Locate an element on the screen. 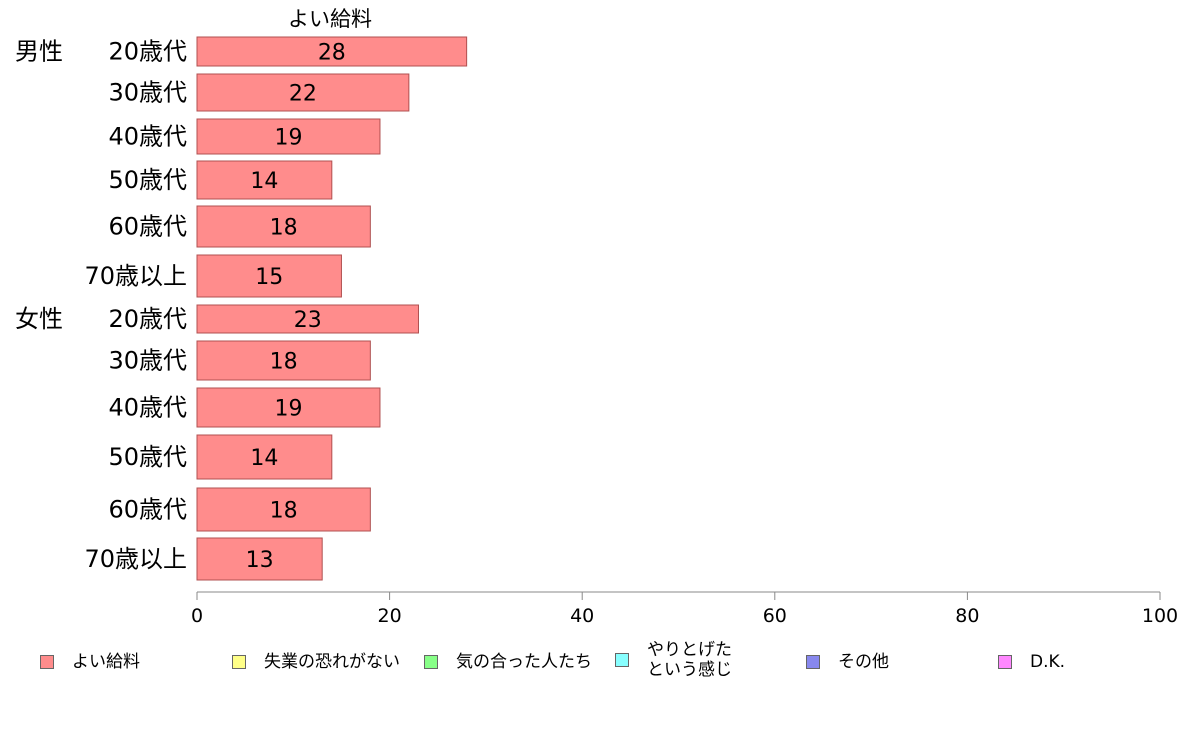 This screenshot has width=1188, height=736. data-label: 22 is located at coordinates (303, 94).